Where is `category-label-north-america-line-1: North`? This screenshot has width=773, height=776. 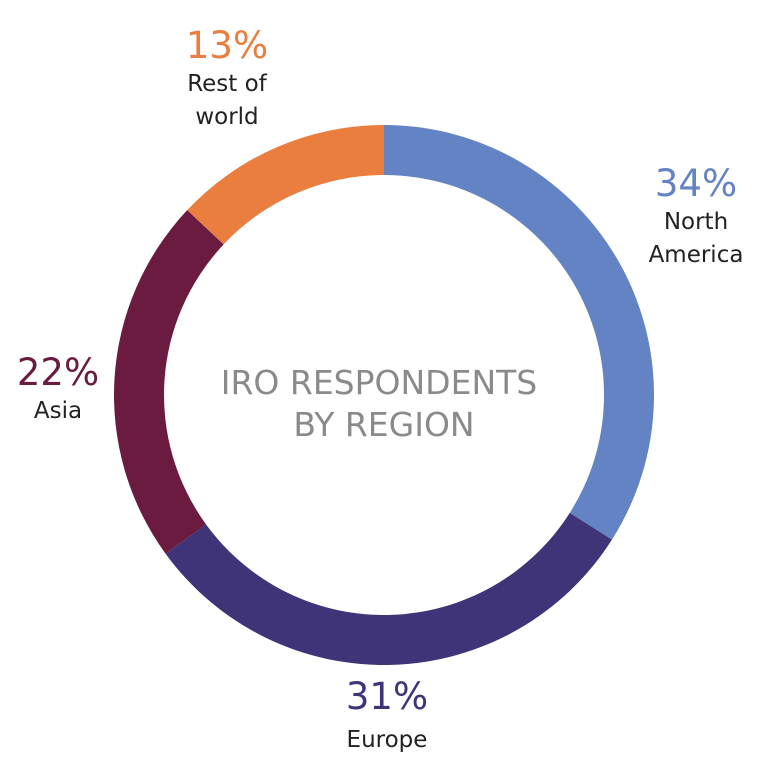
category-label-north-america-line-1: North is located at coordinates (696, 222).